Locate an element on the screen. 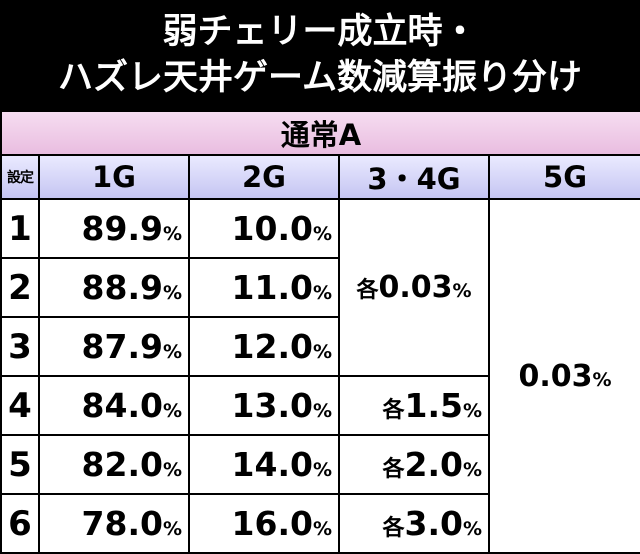 The width and height of the screenshot is (640, 554). column-header-1g: 1G is located at coordinates (114, 177).